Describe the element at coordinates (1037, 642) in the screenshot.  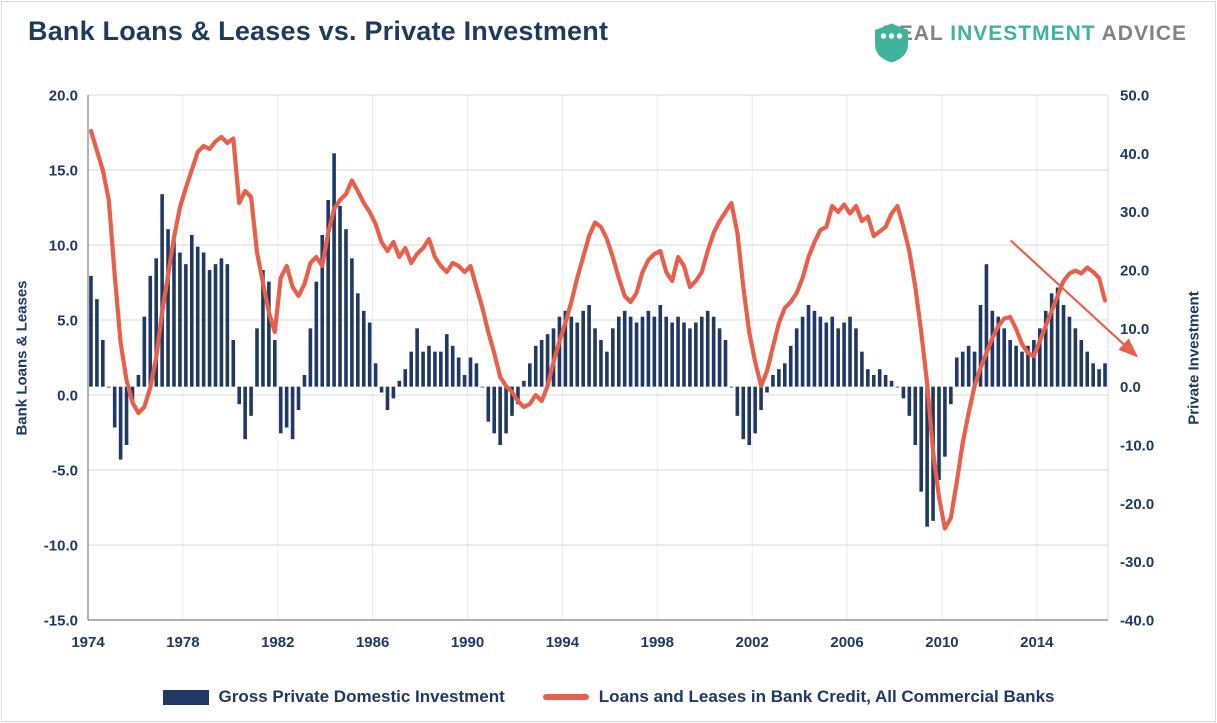
I see `svg-text: 2014` at that location.